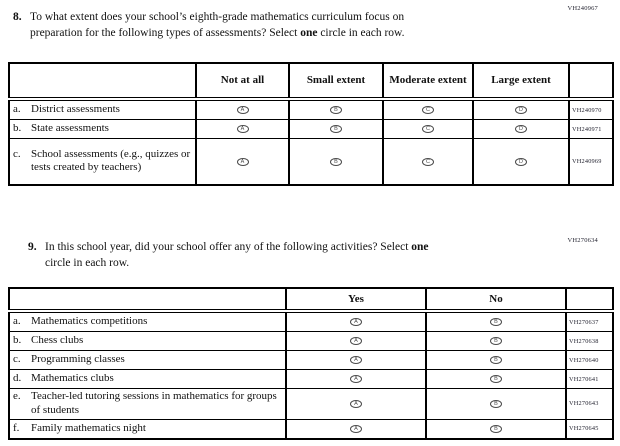 The image size is (620, 446). Describe the element at coordinates (242, 81) in the screenshot. I see `header-not-at-all: Not at all` at that location.